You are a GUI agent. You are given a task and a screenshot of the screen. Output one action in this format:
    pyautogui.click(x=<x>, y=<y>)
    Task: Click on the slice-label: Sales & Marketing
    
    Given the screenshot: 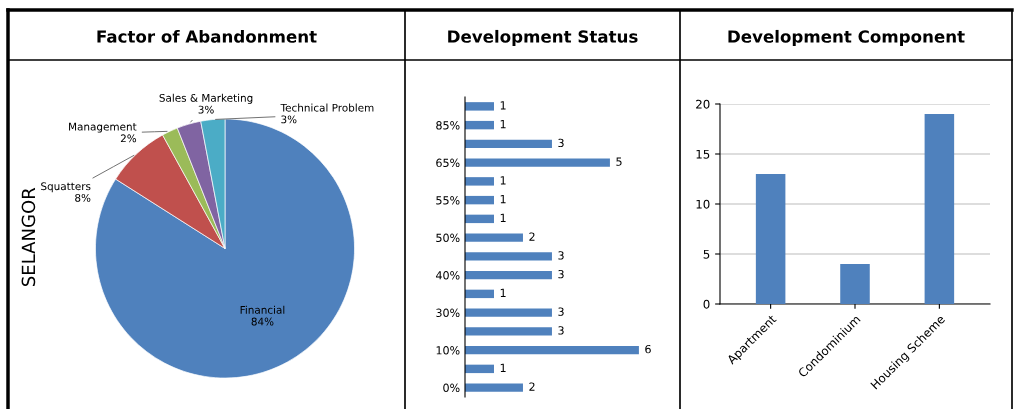 What is the action you would take?
    pyautogui.click(x=206, y=98)
    